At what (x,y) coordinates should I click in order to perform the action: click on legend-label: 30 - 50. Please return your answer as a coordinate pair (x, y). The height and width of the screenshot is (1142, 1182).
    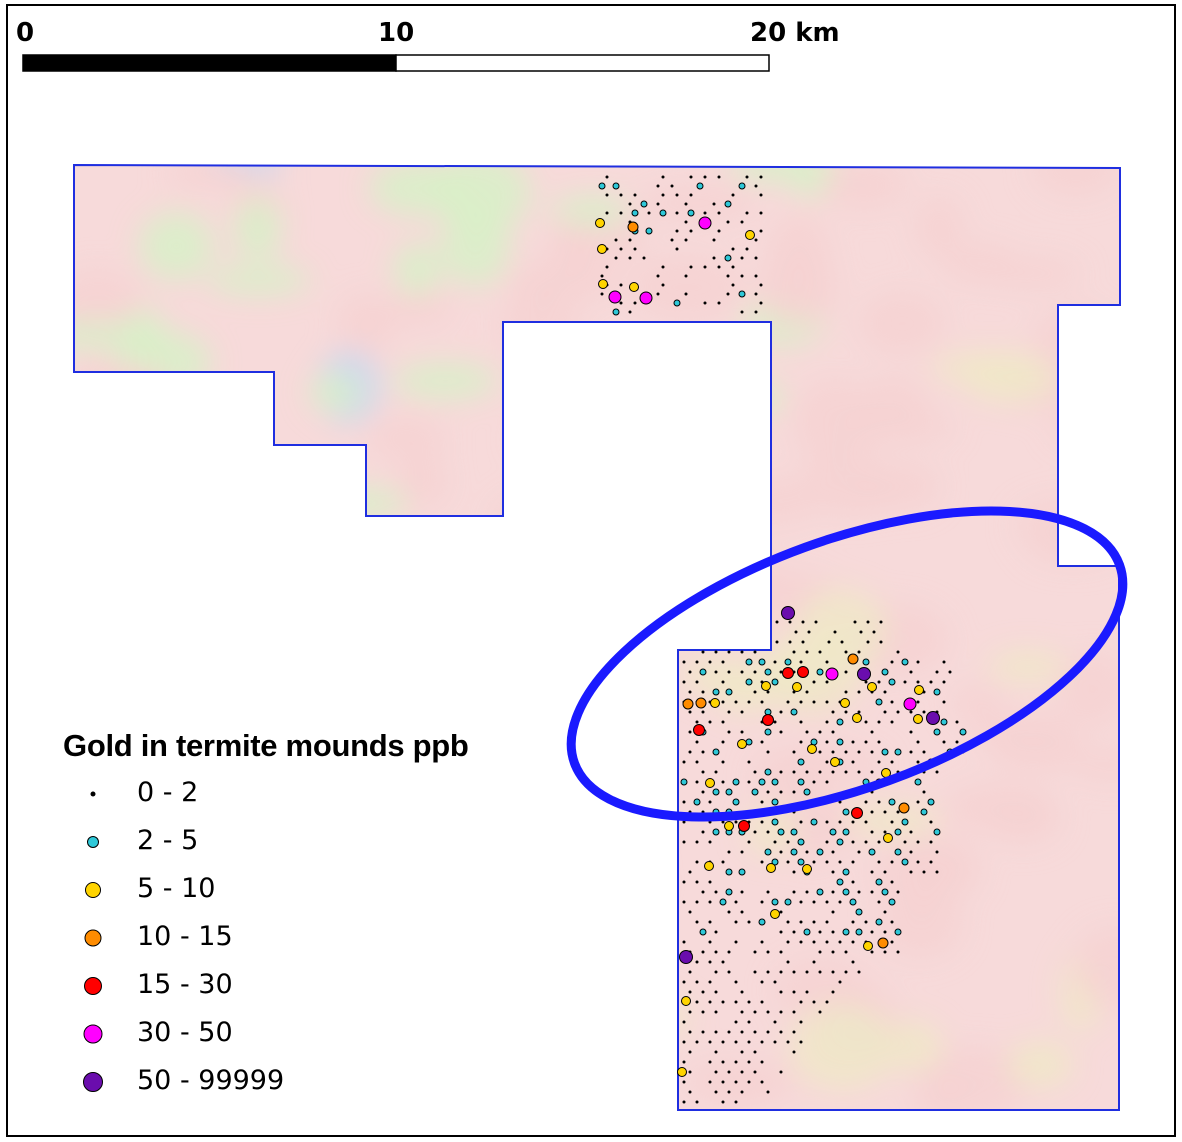
    Looking at the image, I should click on (185, 1032).